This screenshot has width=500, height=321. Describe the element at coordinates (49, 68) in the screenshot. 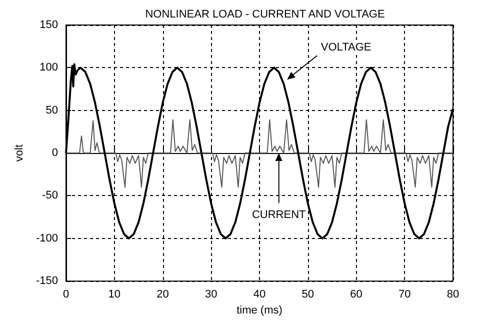

I see `y-tick-label: 100` at that location.